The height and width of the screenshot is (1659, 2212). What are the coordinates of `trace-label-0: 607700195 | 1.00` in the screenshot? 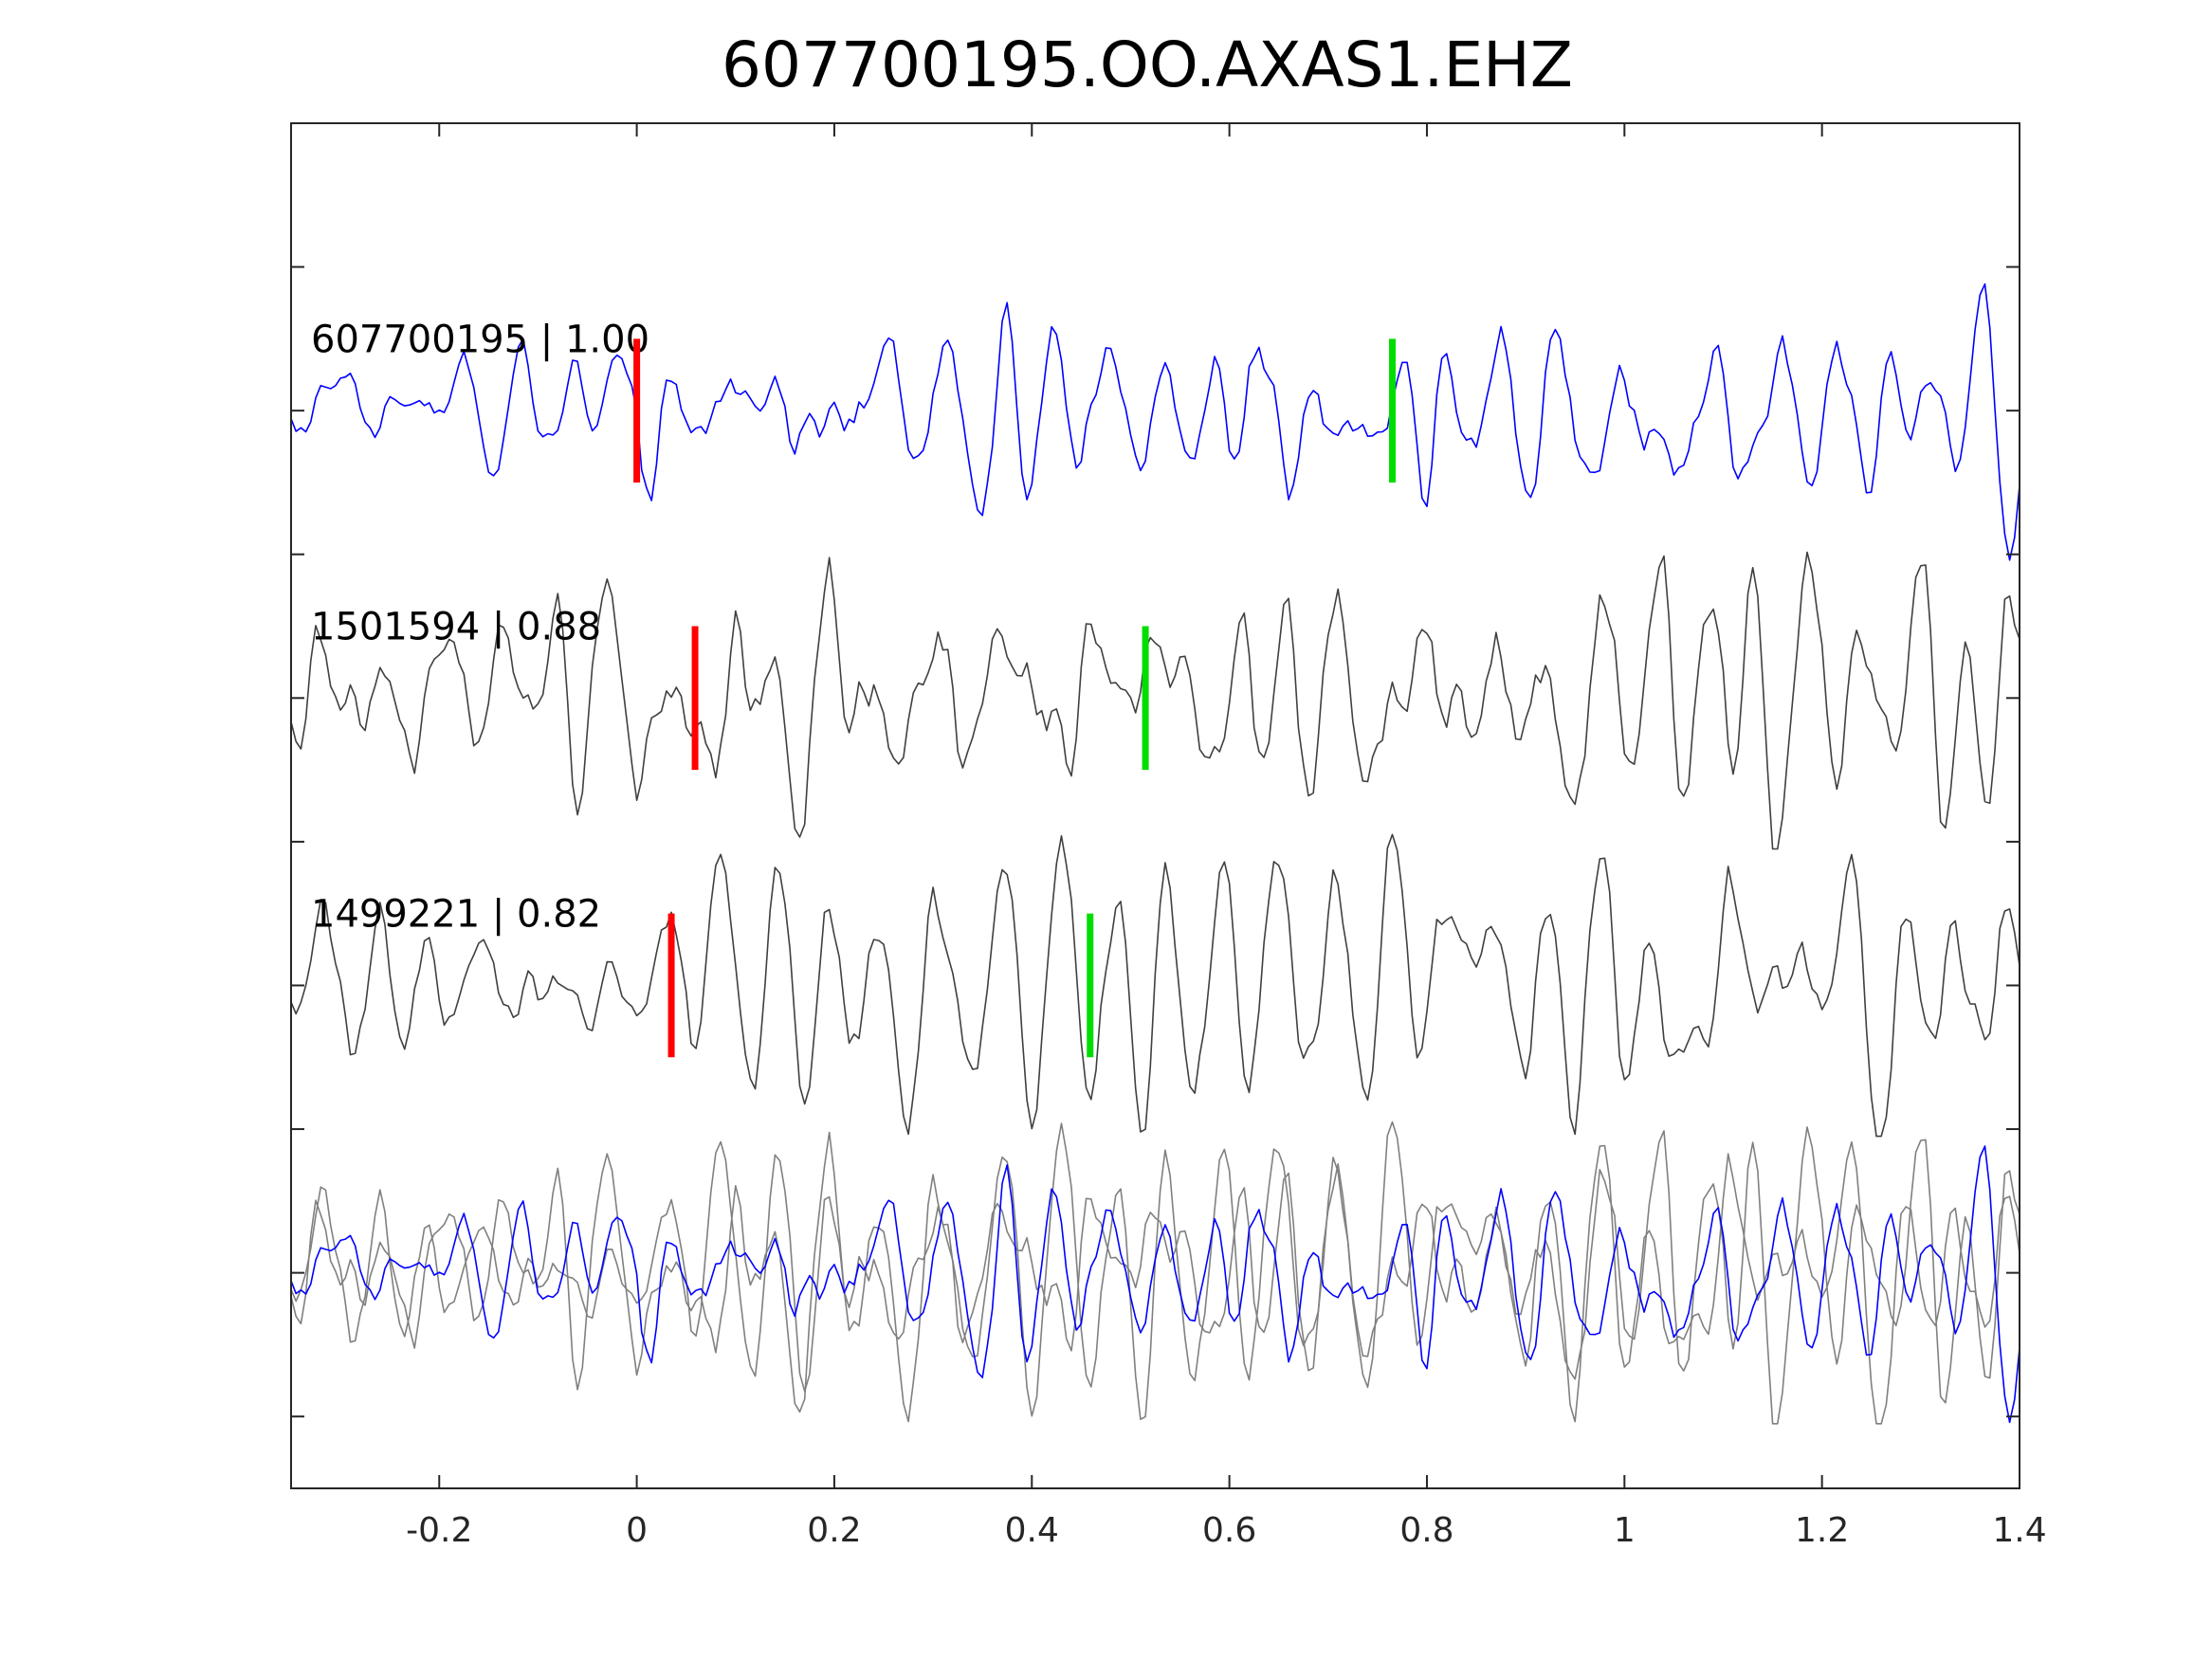 It's located at (480, 339).